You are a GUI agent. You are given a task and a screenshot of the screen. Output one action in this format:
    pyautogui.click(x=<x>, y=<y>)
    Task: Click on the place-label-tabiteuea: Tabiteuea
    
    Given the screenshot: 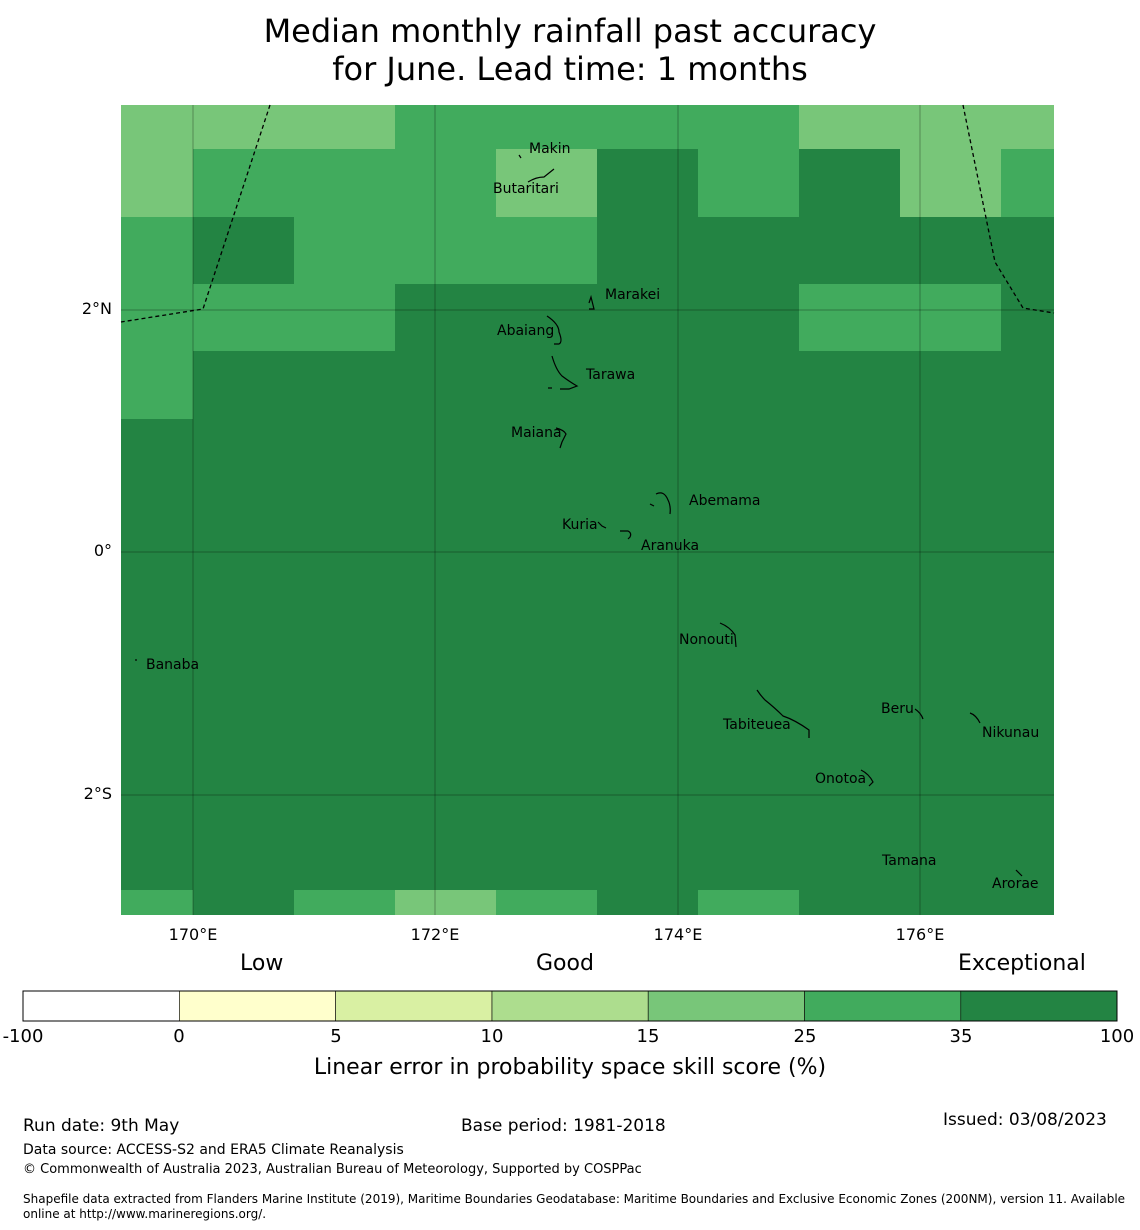 What is the action you would take?
    pyautogui.click(x=757, y=725)
    